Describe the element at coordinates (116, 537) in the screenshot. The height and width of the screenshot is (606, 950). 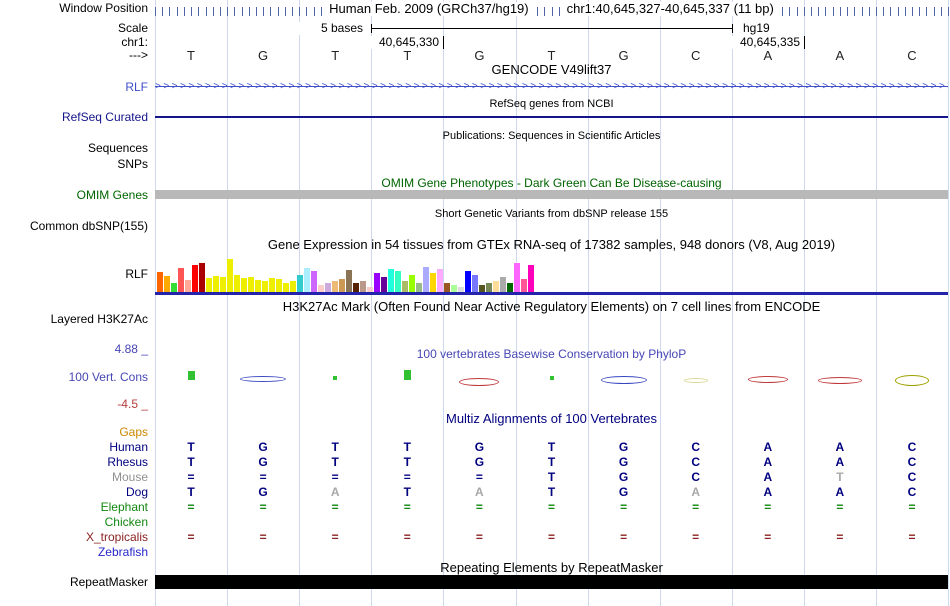
I see `species-label-x_tropicalis: X_tropicalis` at that location.